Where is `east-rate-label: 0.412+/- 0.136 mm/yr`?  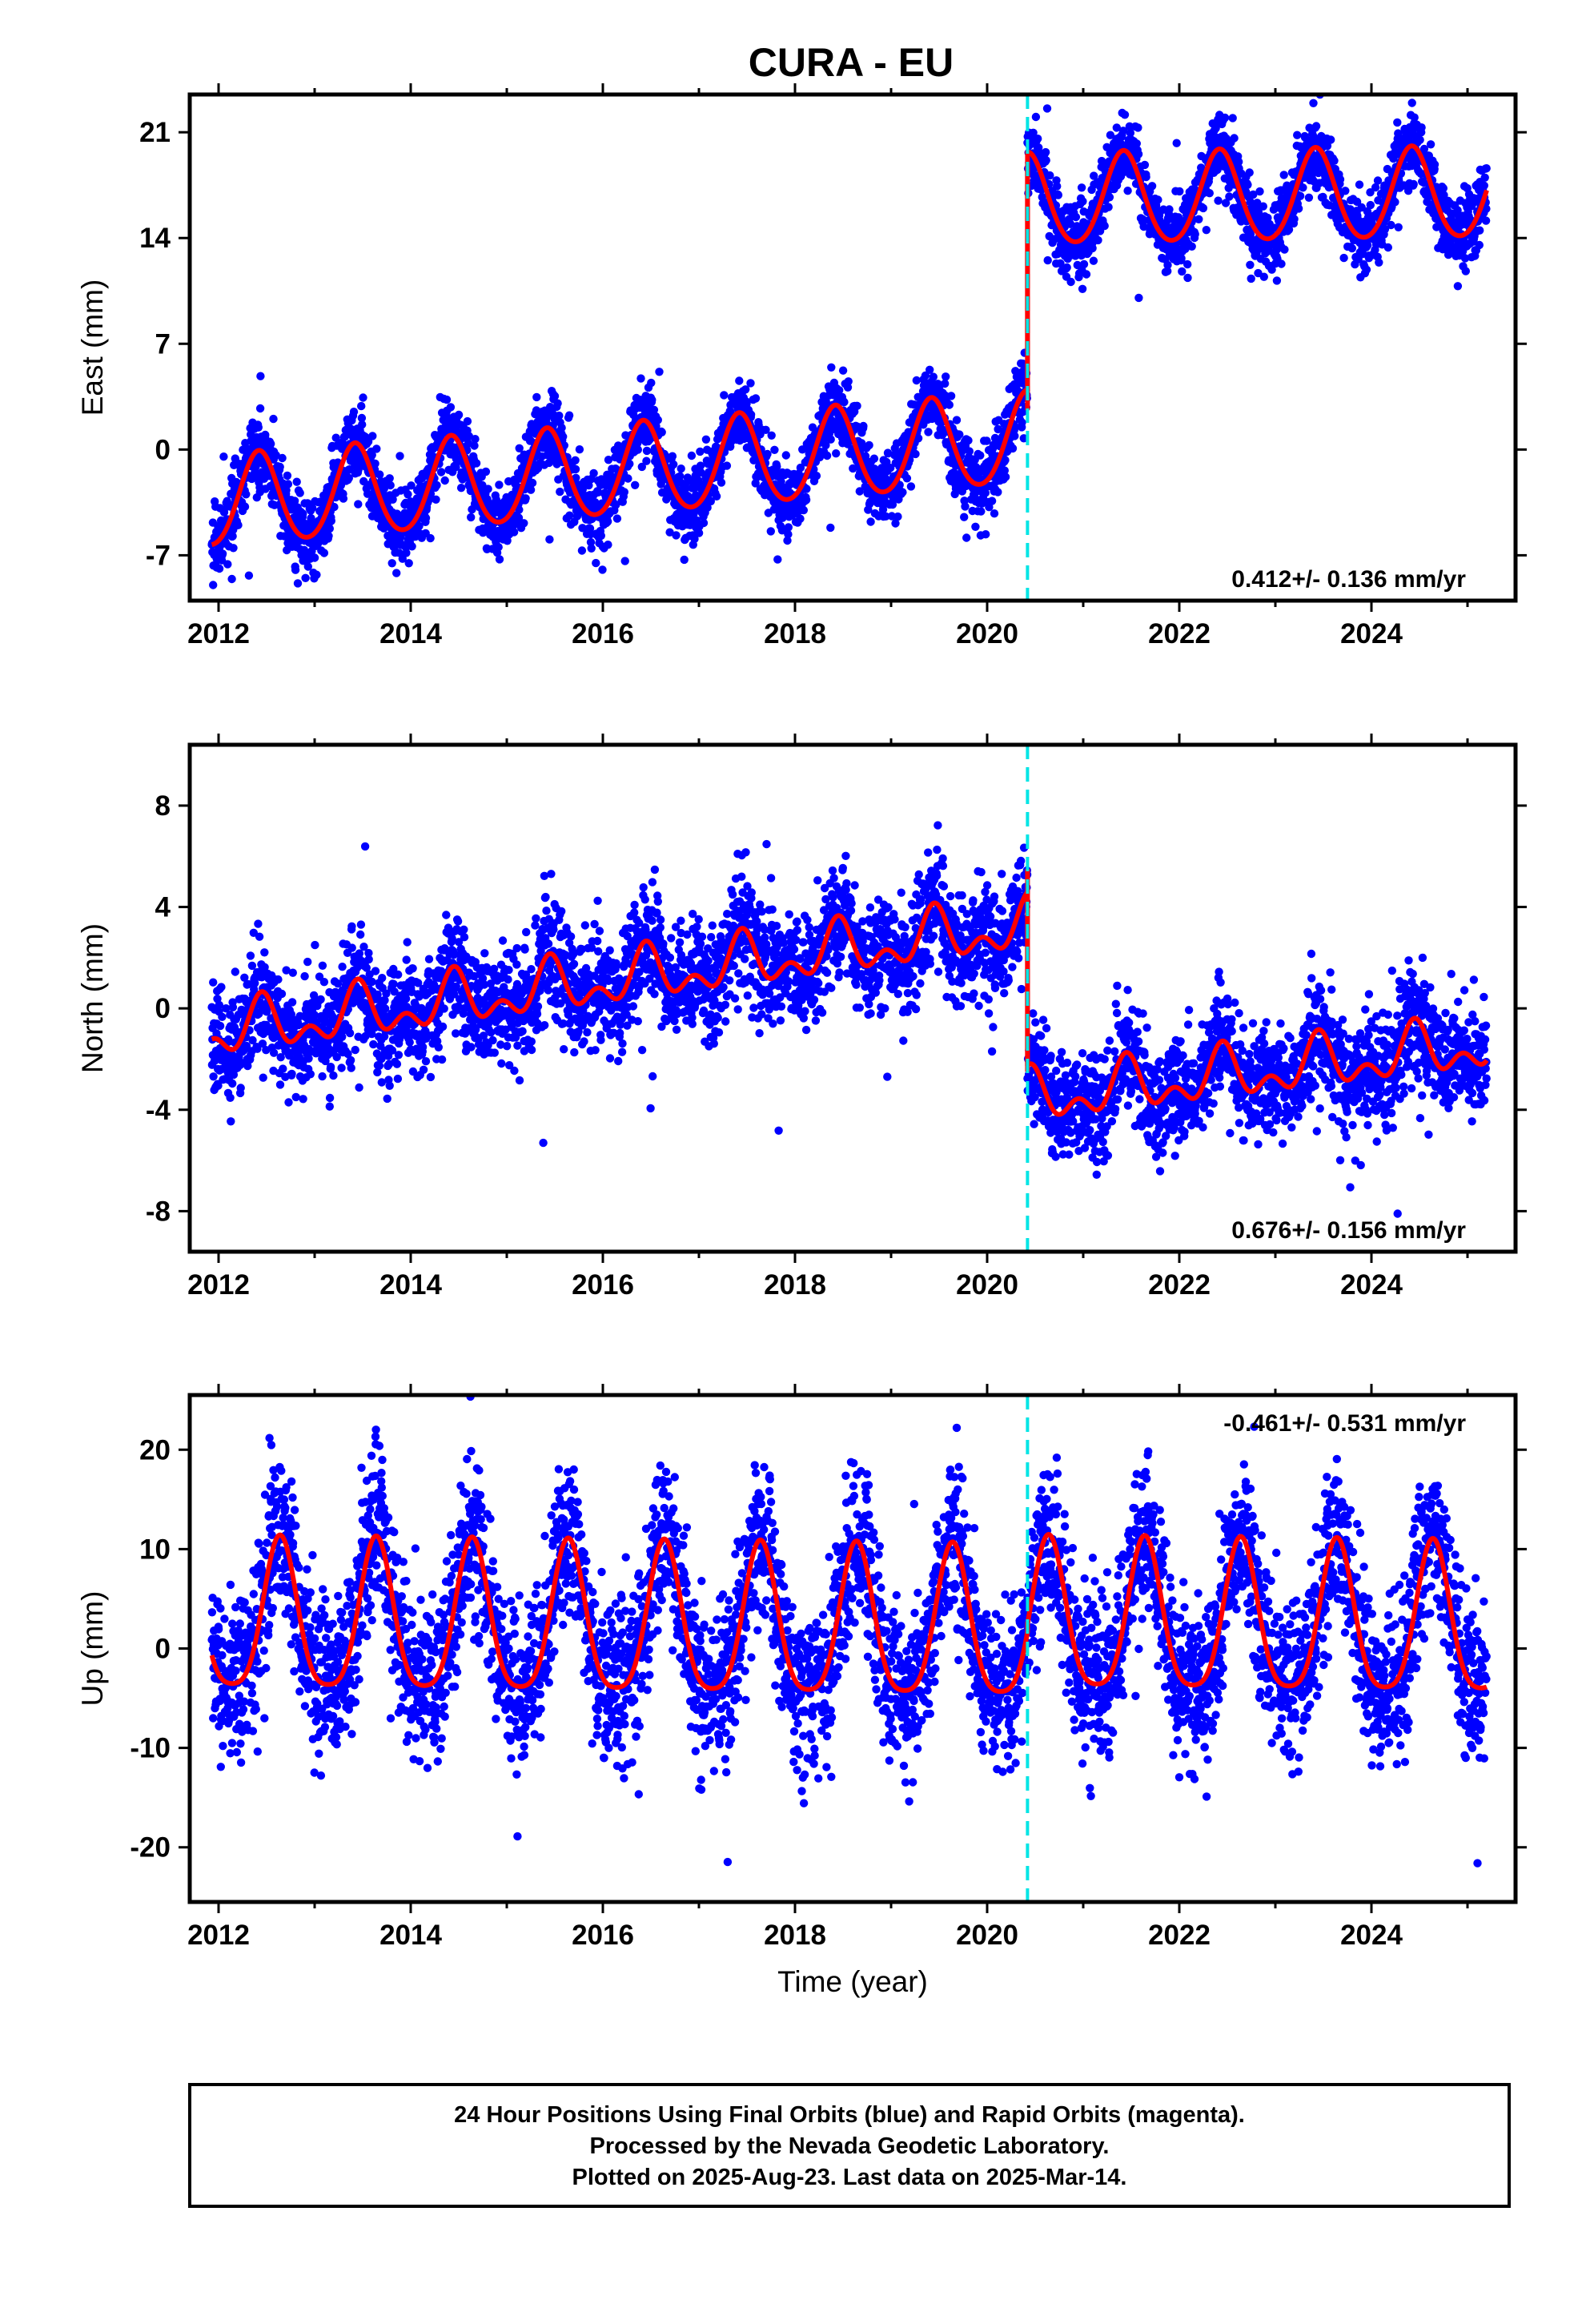 east-rate-label: 0.412+/- 0.136 mm/yr is located at coordinates (1349, 579).